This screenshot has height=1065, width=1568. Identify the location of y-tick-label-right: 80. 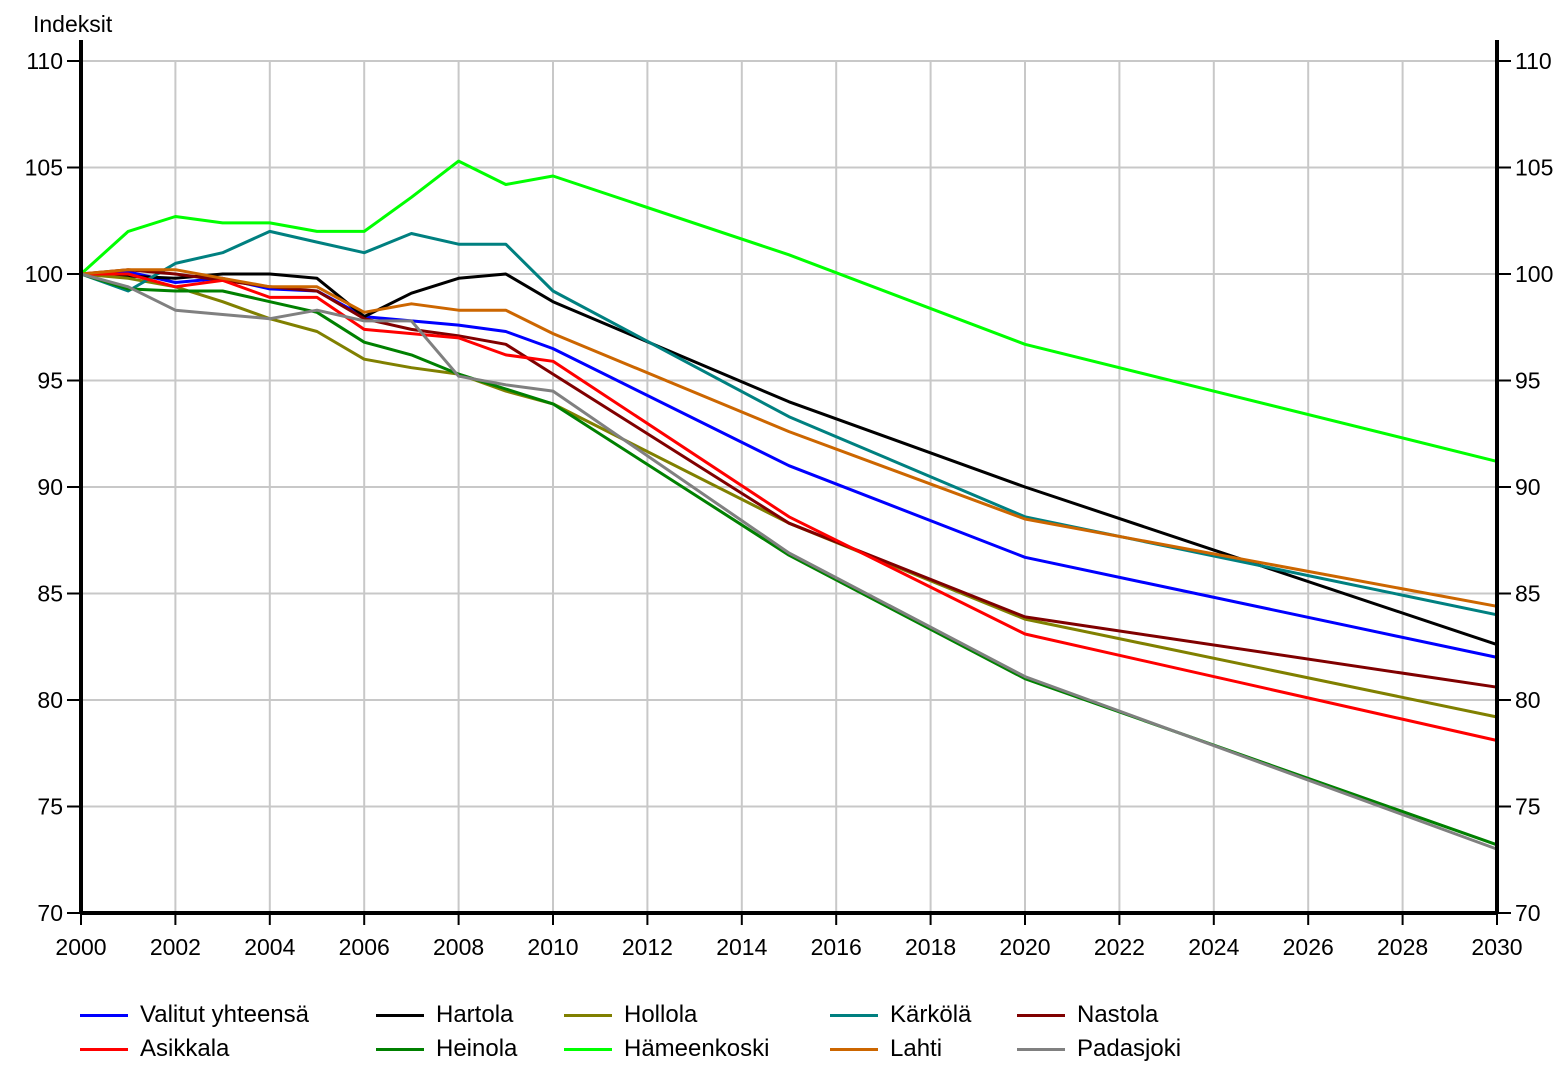
(1528, 700).